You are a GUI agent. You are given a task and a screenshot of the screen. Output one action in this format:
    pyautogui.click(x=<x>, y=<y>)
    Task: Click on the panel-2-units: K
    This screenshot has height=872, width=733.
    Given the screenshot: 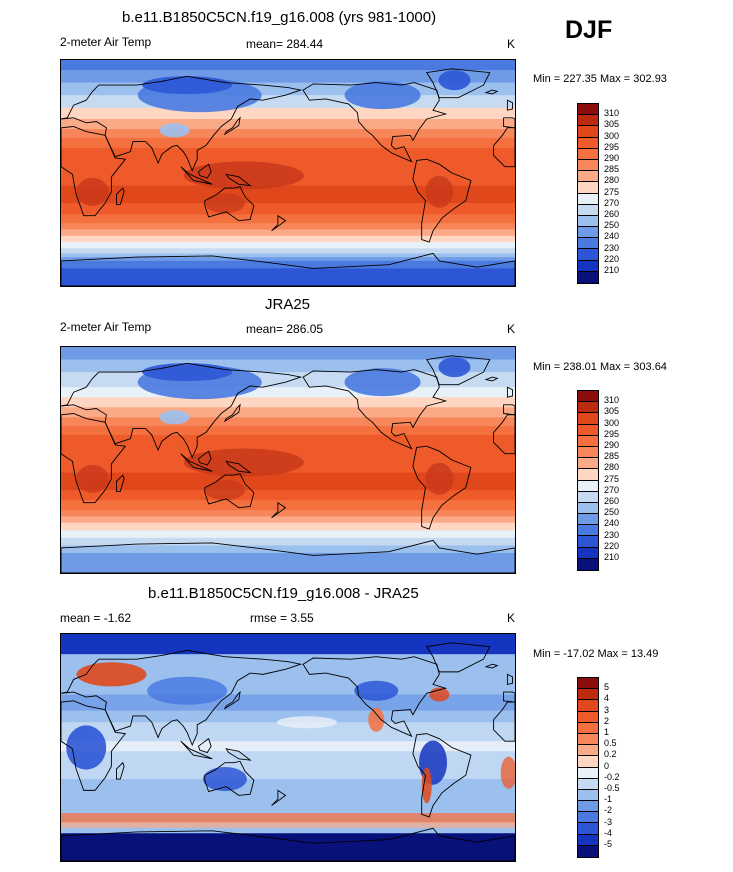 What is the action you would take?
    pyautogui.click(x=511, y=329)
    